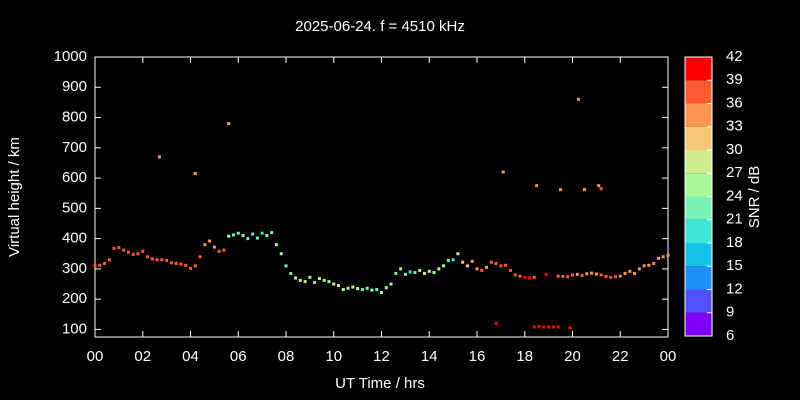 The width and height of the screenshot is (800, 400). Describe the element at coordinates (734, 172) in the screenshot. I see `colorbar-tick-label: 27` at that location.